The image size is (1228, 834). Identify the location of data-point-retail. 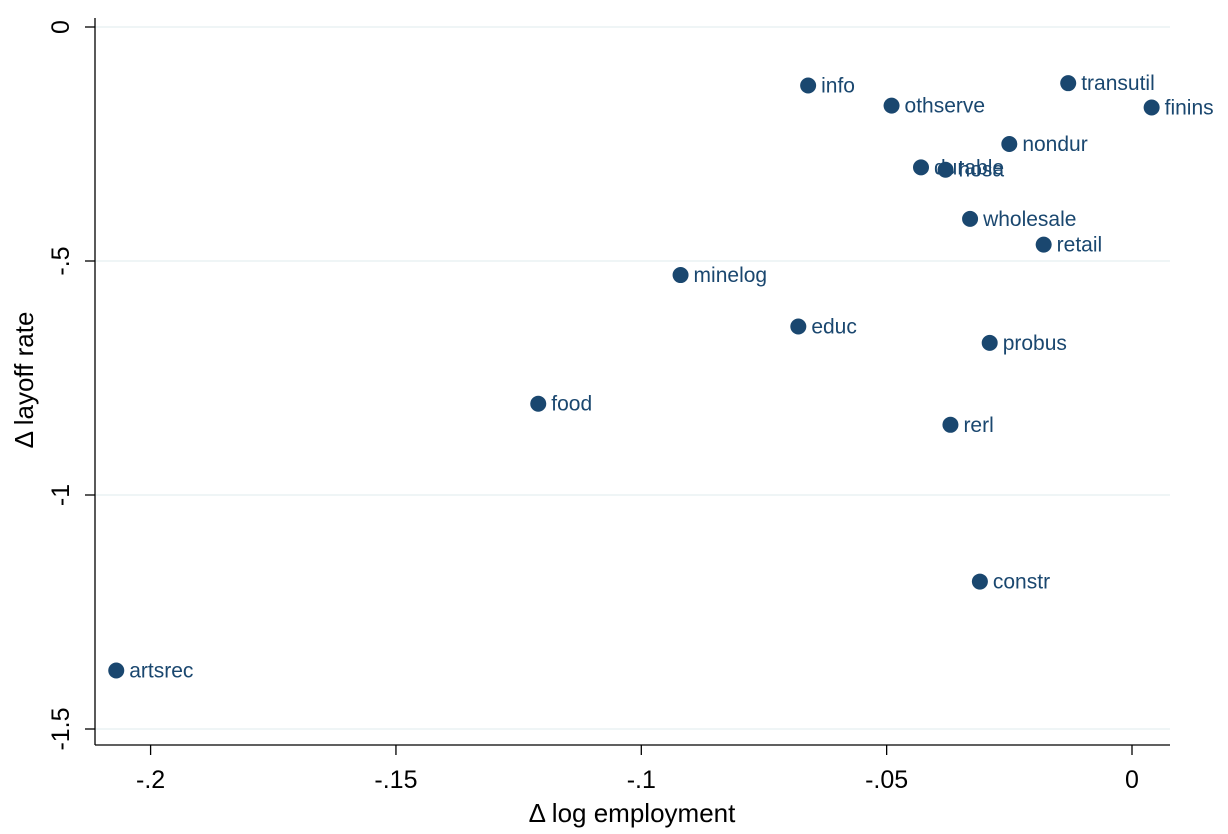
(1043, 244).